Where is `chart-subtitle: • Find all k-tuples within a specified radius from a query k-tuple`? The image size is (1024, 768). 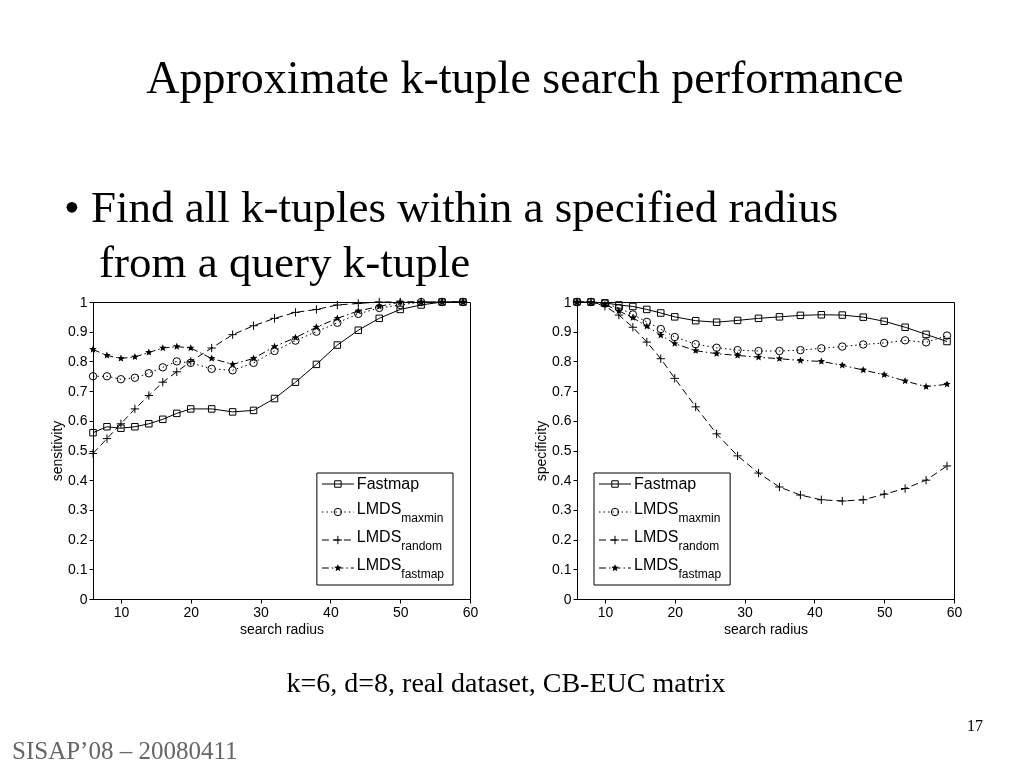 chart-subtitle: • Find all k-tuples within a specified radius from a query k-tuple is located at coordinates (451, 234).